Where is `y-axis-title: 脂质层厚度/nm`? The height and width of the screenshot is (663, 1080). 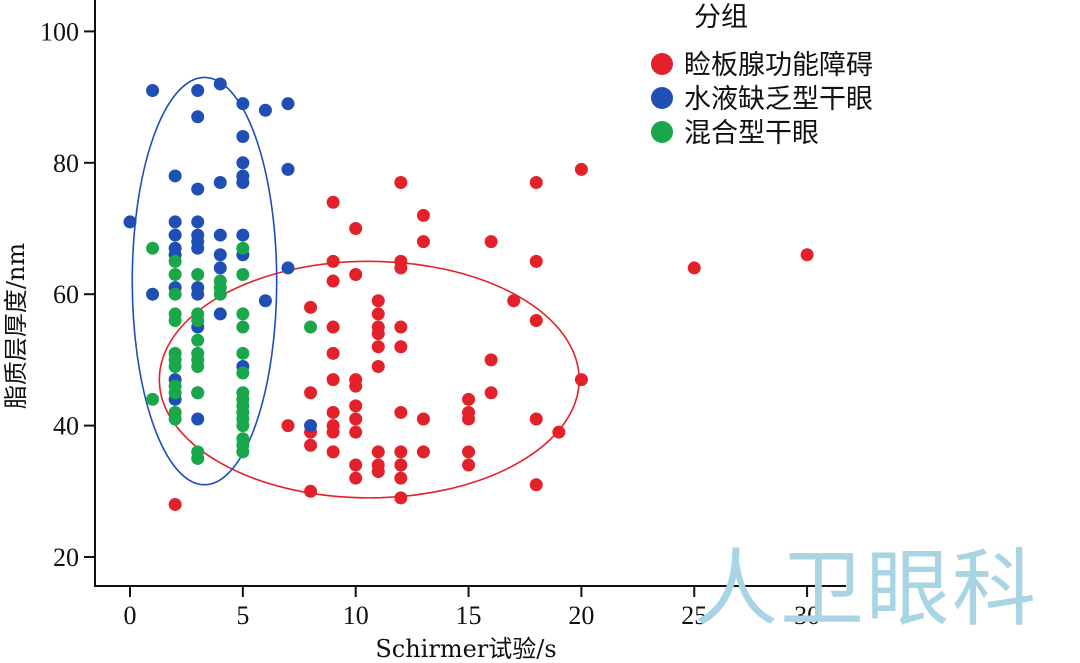
y-axis-title: 脂质层厚度/nm is located at coordinates (16, 326).